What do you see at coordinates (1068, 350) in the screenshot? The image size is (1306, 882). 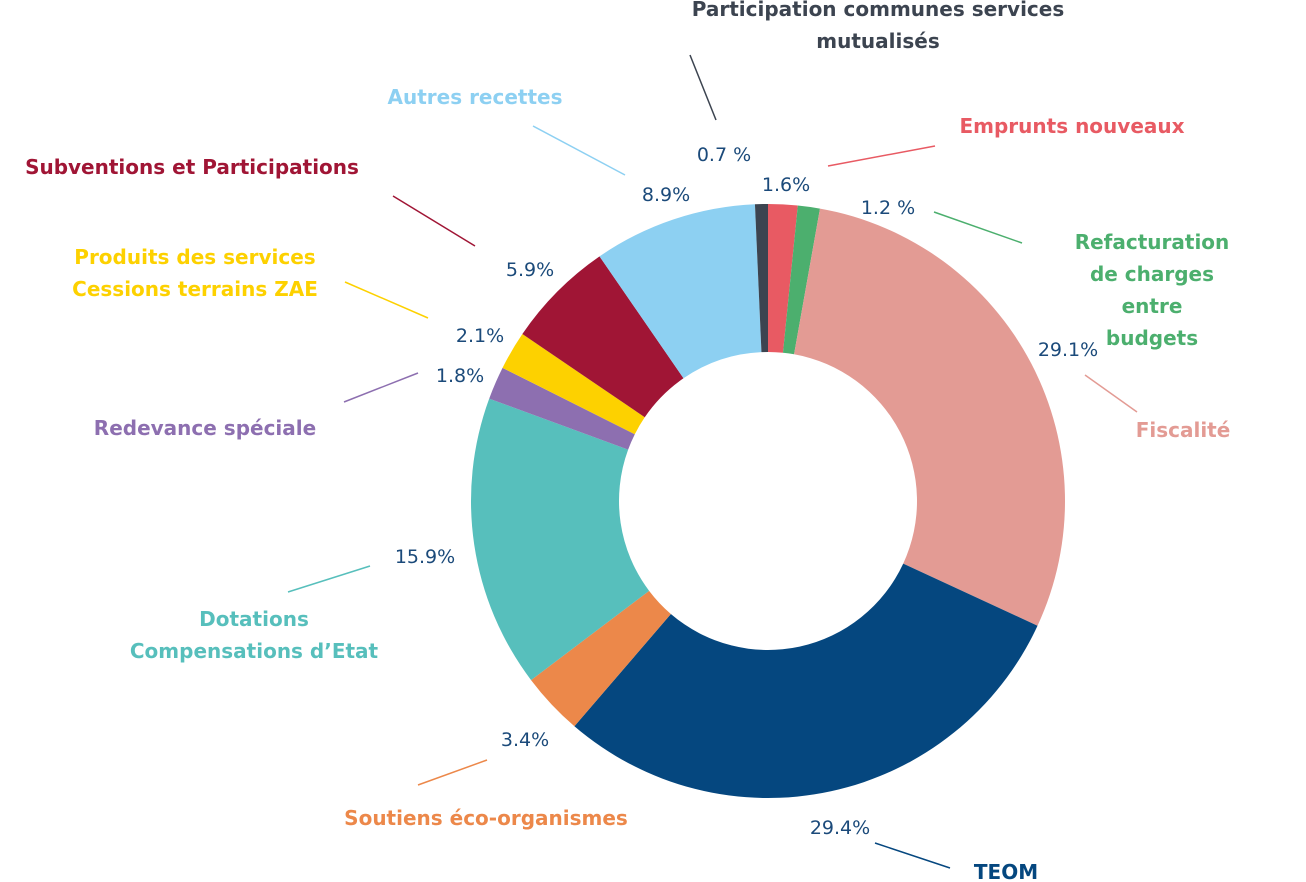 I see `value-label: 29.1%` at bounding box center [1068, 350].